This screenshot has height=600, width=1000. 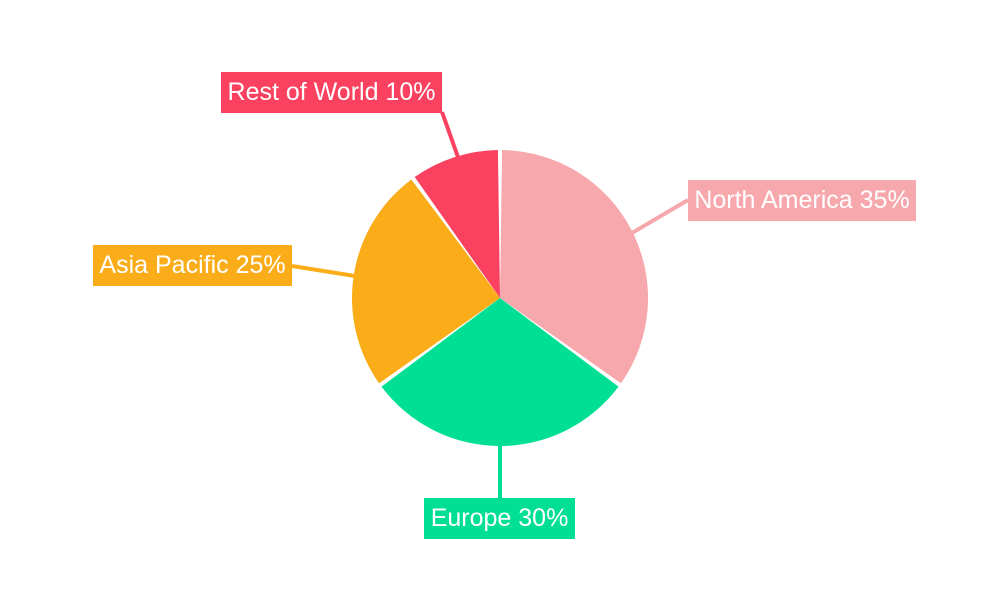 What do you see at coordinates (323, 271) in the screenshot?
I see `leader-line-asia-pacific` at bounding box center [323, 271].